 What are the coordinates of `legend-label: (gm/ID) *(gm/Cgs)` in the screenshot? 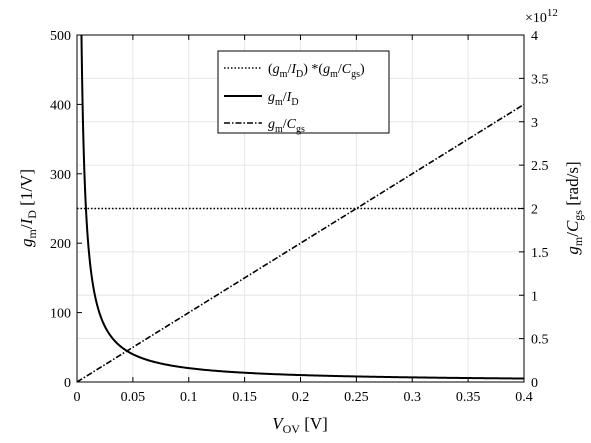 It's located at (316, 71).